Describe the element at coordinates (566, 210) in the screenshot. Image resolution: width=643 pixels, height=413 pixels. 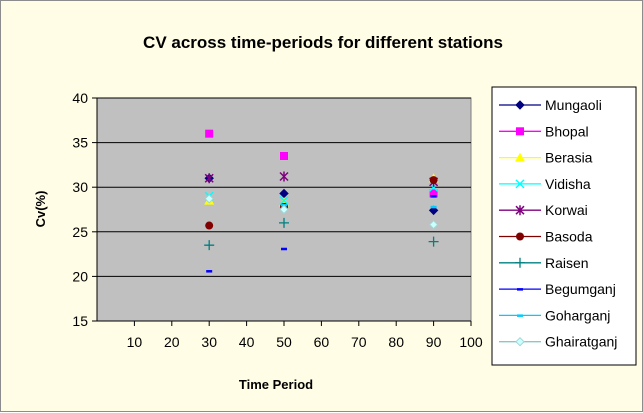
I see `legend-label: Korwai` at that location.